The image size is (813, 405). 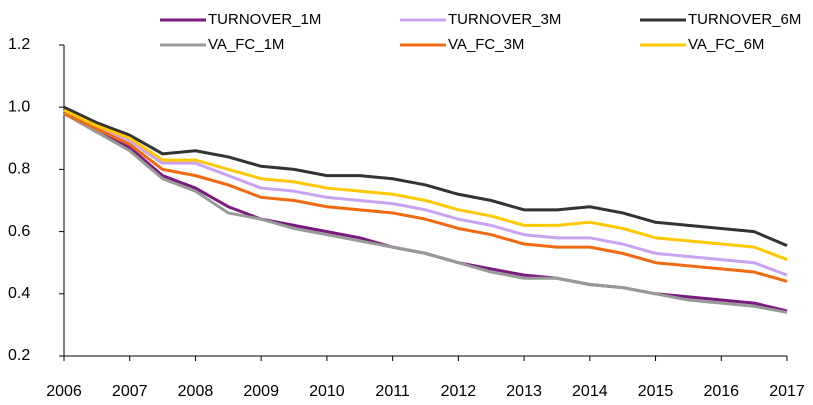 What do you see at coordinates (264, 19) in the screenshot?
I see `legend-label: TURNOVER_1M` at bounding box center [264, 19].